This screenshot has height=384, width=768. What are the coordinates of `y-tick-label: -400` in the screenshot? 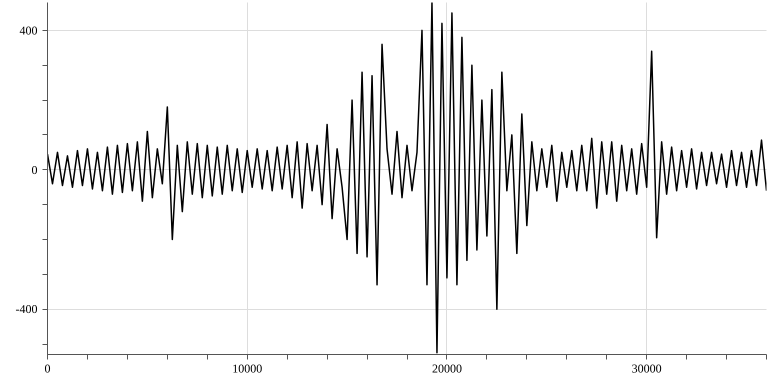 It's located at (27, 309).